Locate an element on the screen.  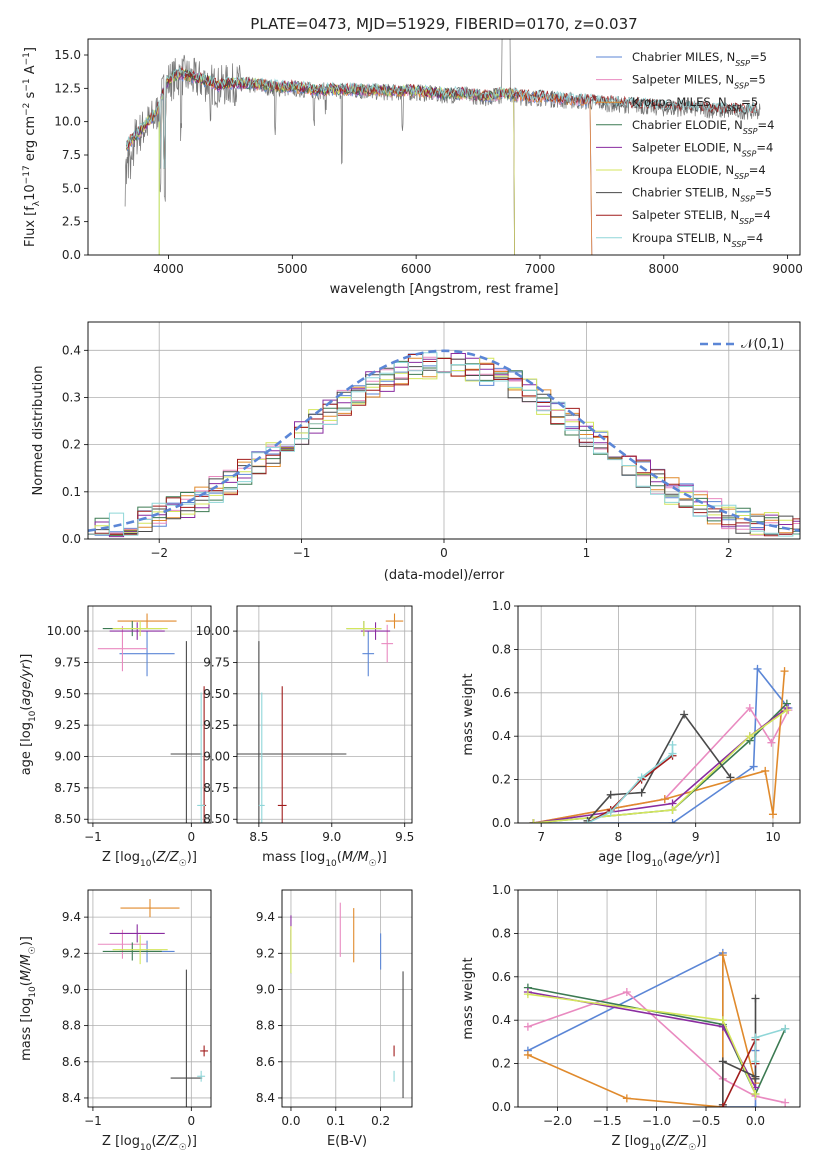
x-tick-label: 0 is located at coordinates (444, 553).